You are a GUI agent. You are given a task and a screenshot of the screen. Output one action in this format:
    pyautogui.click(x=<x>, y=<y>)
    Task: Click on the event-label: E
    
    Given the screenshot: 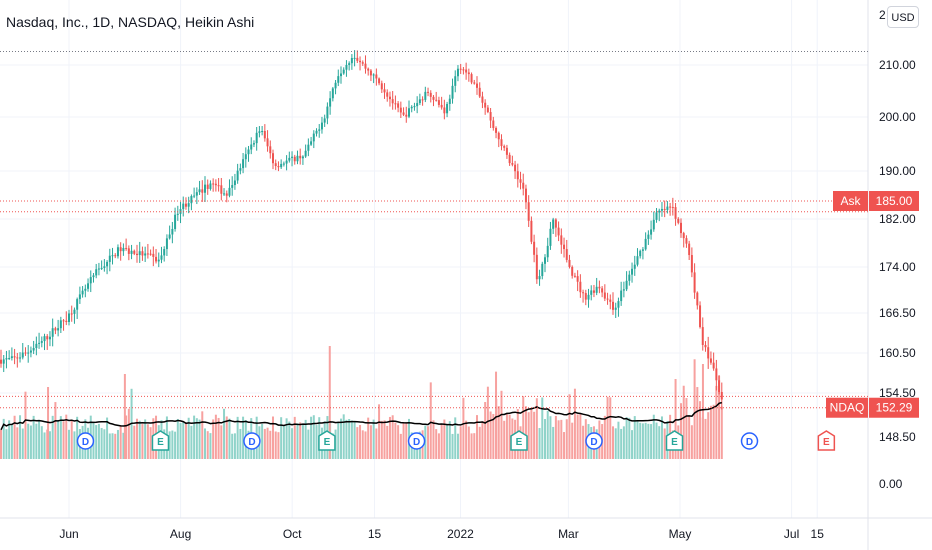 What is the action you would take?
    pyautogui.click(x=160, y=442)
    